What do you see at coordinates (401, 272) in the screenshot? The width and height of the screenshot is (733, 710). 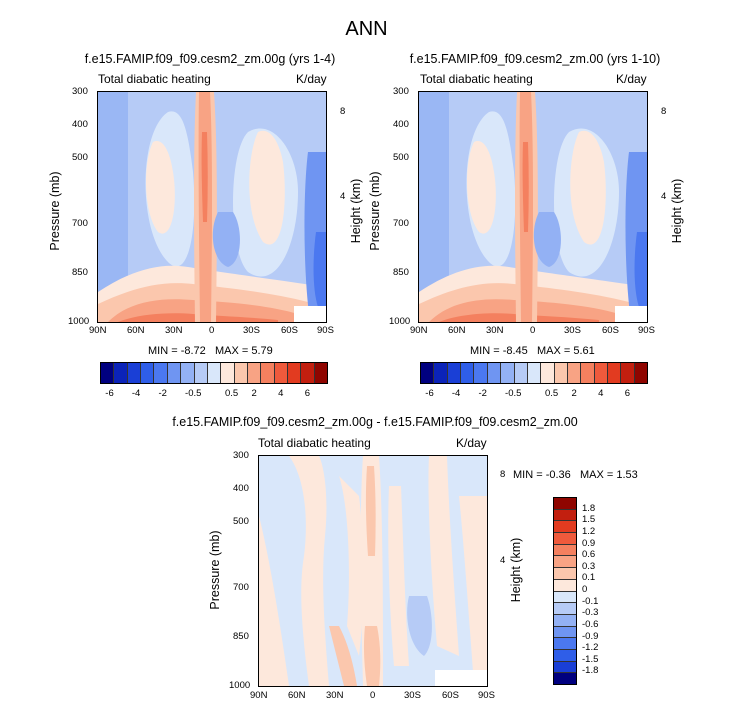 I see `panel2-ytick: 850` at bounding box center [401, 272].